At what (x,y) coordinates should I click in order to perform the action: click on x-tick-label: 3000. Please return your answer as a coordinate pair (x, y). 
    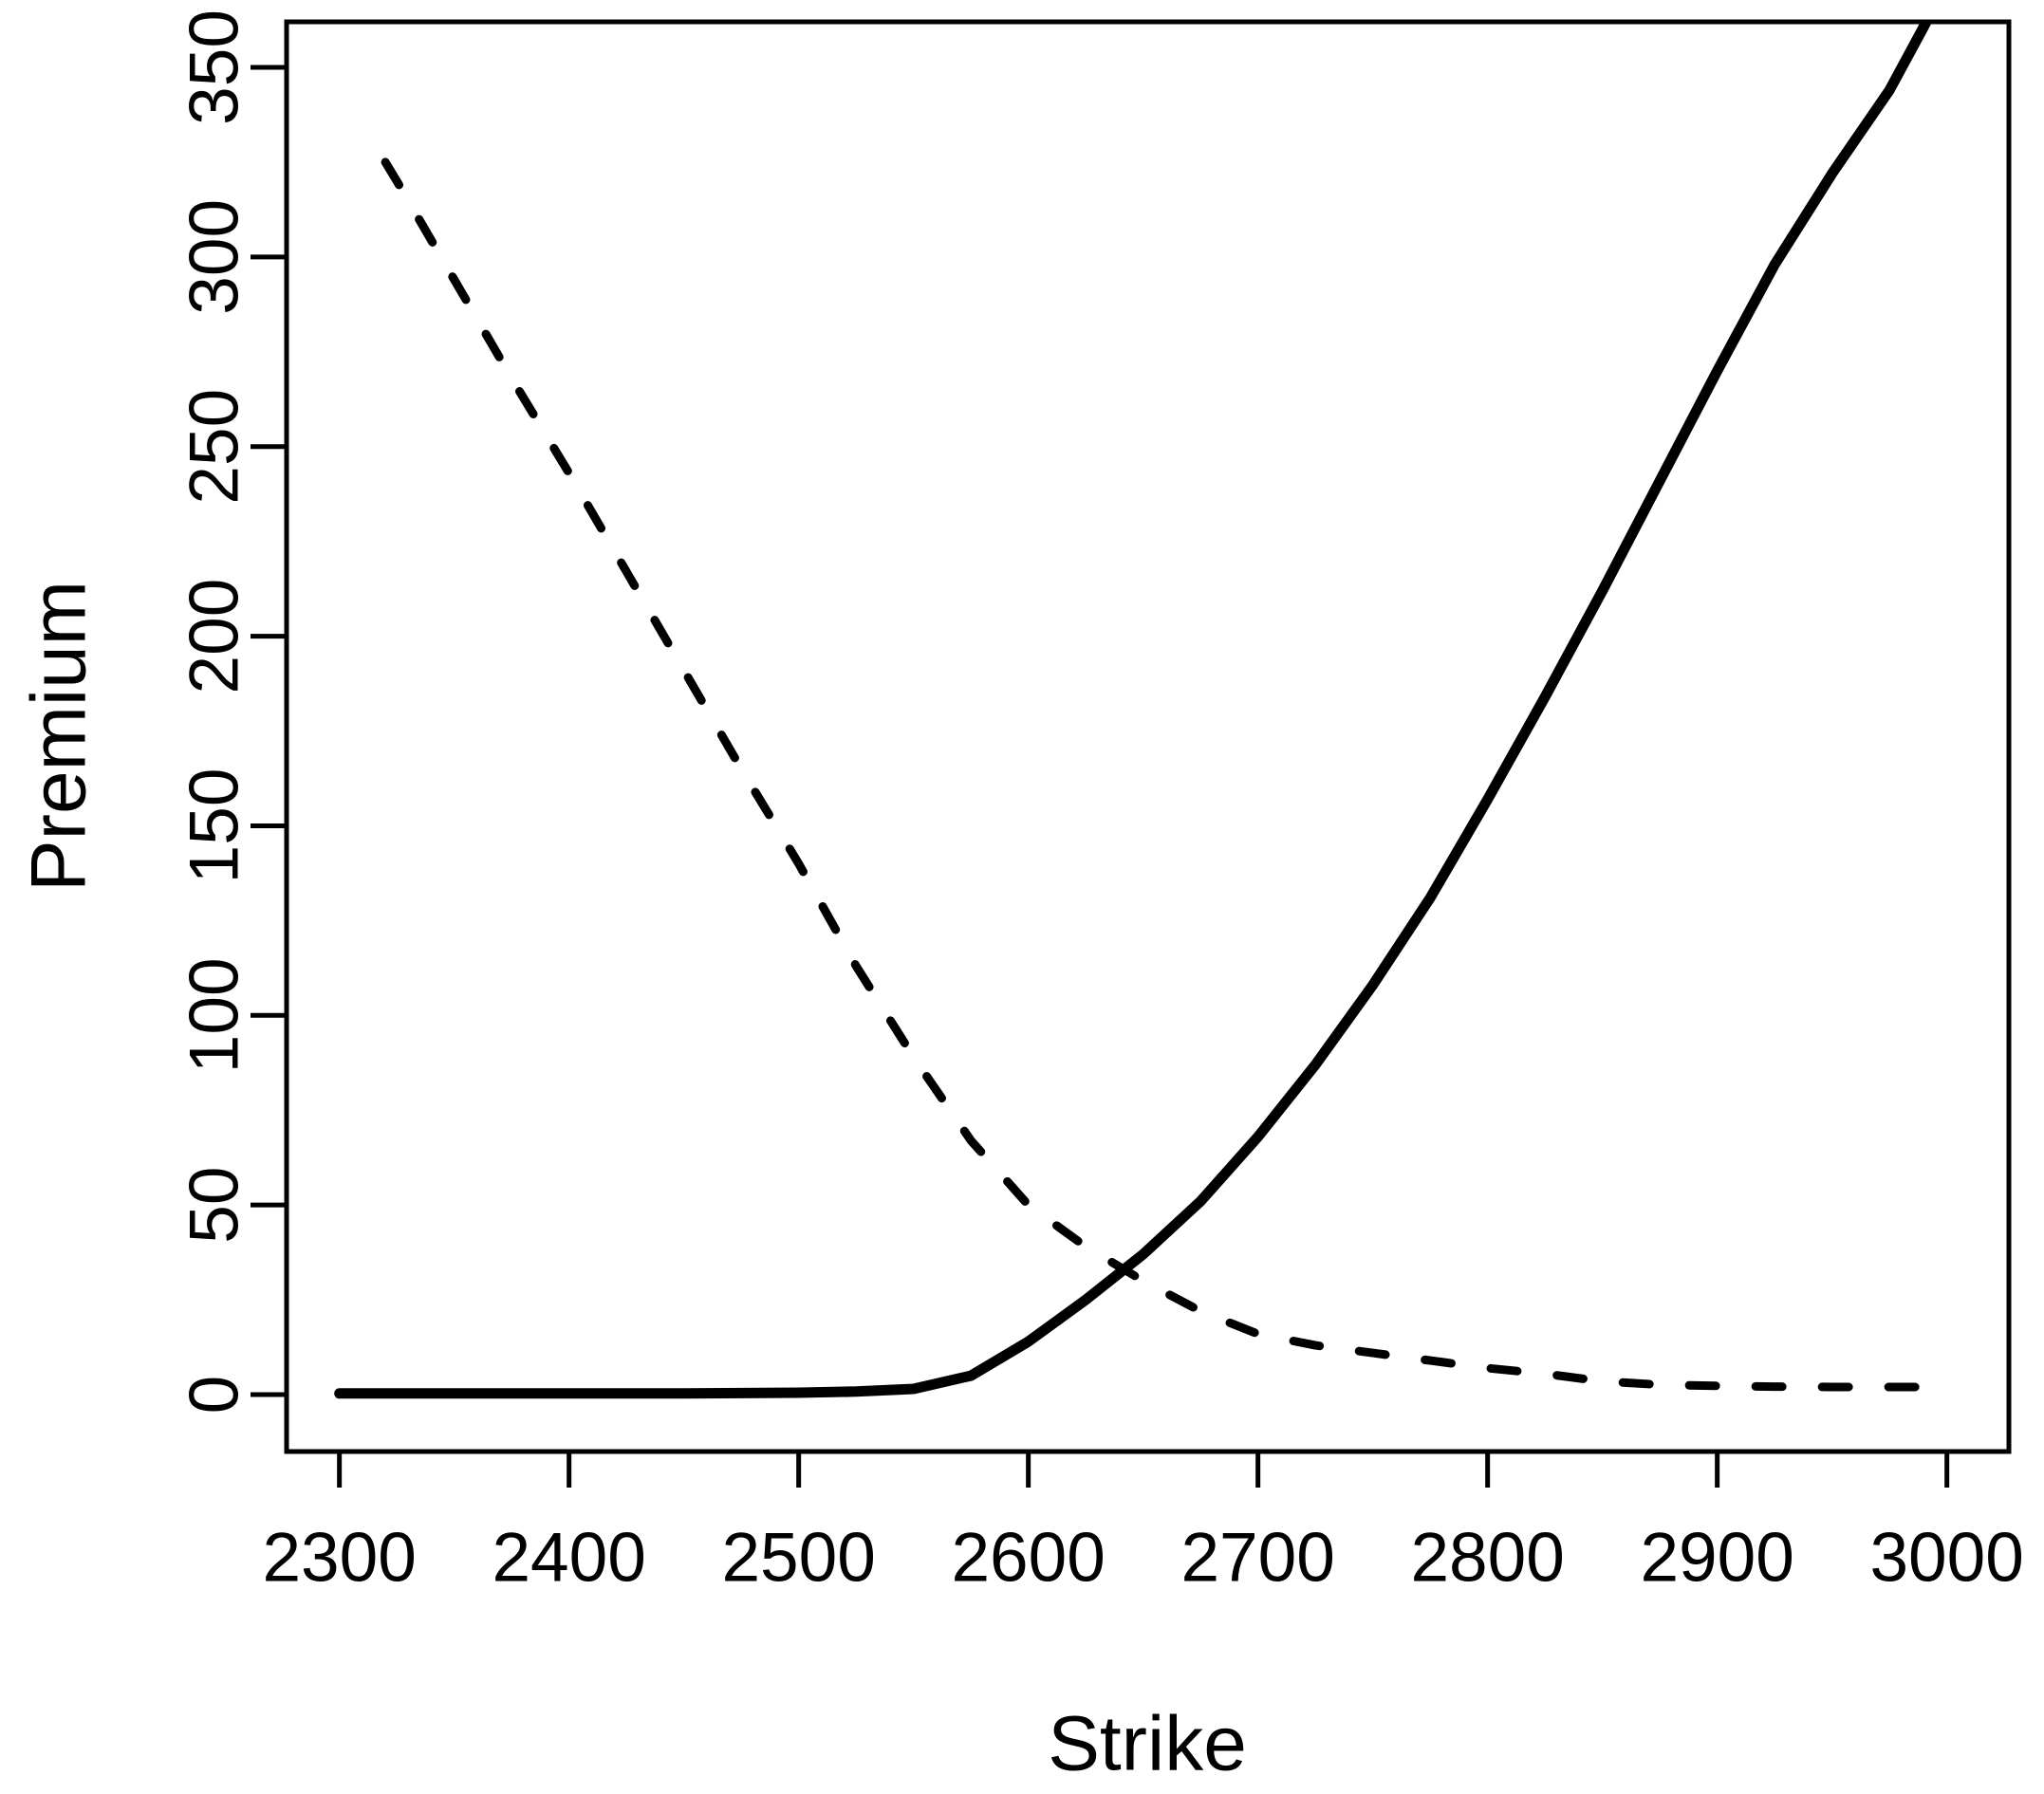
    Looking at the image, I should click on (1946, 1558).